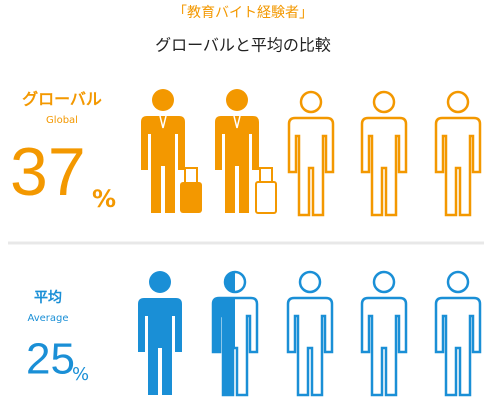  What do you see at coordinates (50, 359) in the screenshot?
I see `group-value: 25` at bounding box center [50, 359].